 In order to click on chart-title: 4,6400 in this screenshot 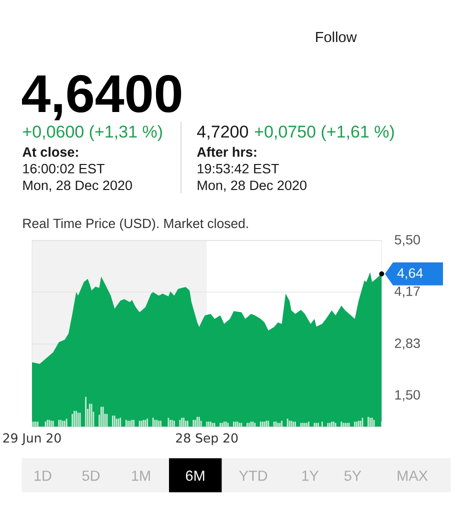, I will do `click(102, 97)`.